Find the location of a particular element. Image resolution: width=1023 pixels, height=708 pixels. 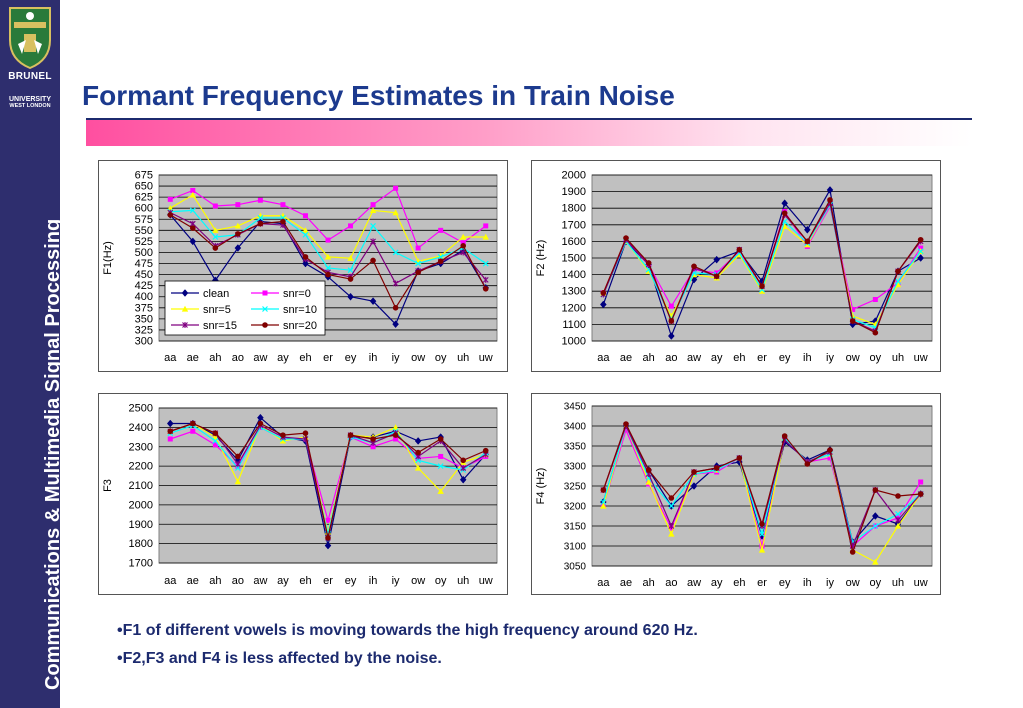

y-tick-label: 3050 is located at coordinates (575, 567).